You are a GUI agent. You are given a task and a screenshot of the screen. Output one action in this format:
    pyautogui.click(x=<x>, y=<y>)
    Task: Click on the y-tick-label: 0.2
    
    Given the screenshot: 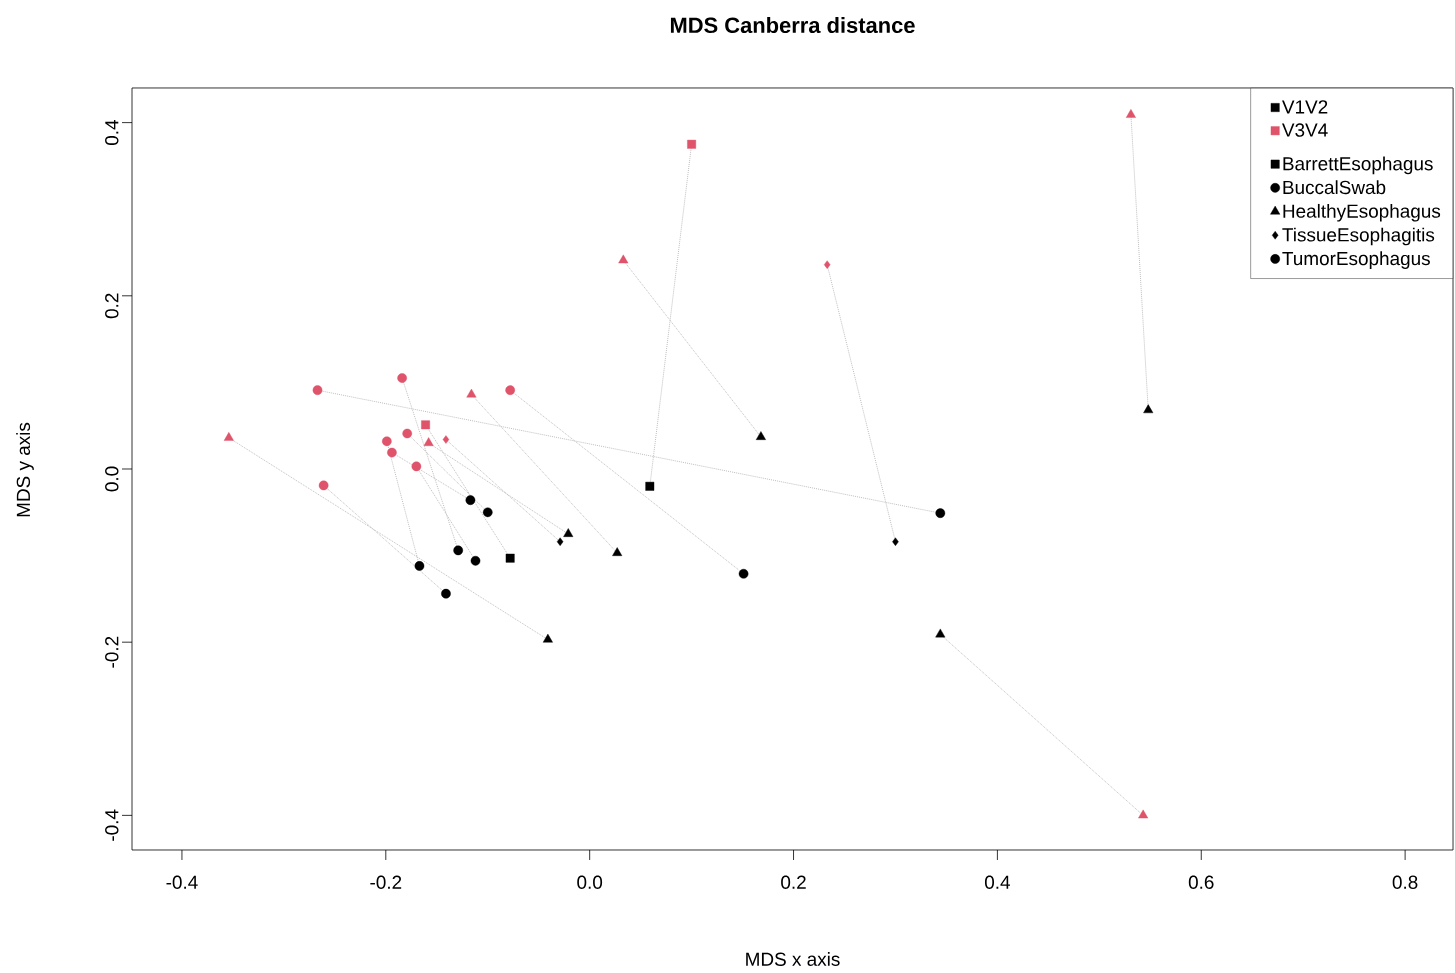 What is the action you would take?
    pyautogui.click(x=112, y=306)
    